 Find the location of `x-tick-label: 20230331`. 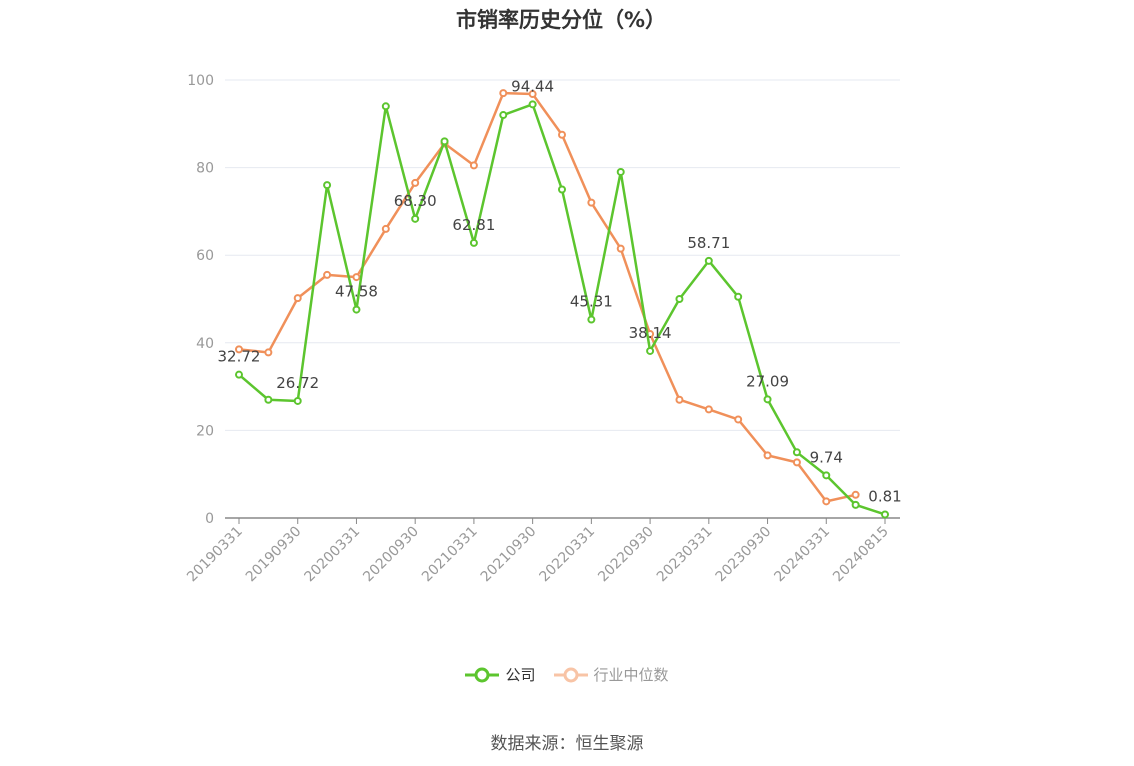

x-tick-label: 20230331 is located at coordinates (685, 555).